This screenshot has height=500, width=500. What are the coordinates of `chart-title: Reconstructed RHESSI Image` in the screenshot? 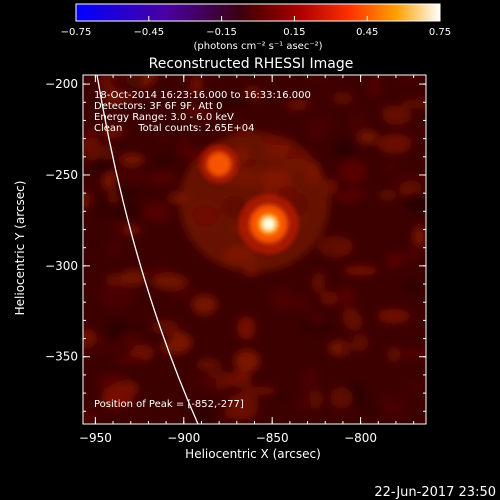 It's located at (251, 64).